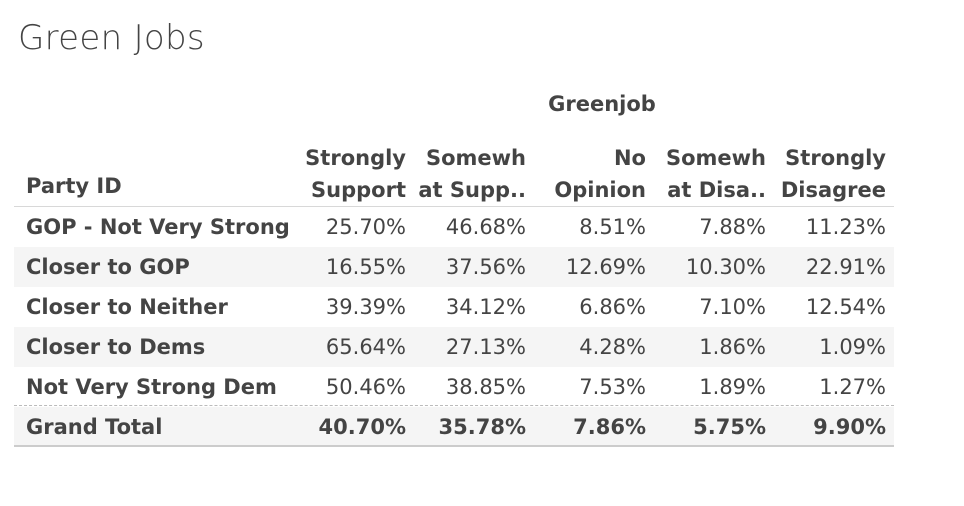 The height and width of the screenshot is (506, 964). I want to click on row-header-label: Party ID, so click(74, 186).